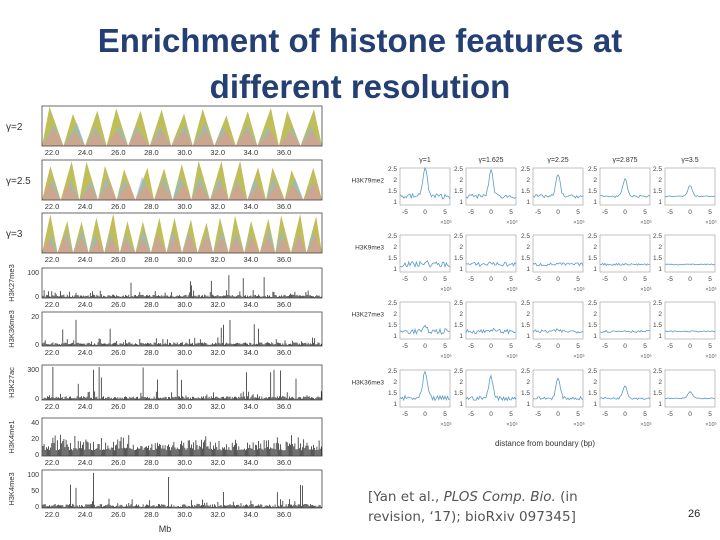 Image resolution: width=720 pixels, height=540 pixels. I want to click on y-tick-label: 300, so click(33, 370).